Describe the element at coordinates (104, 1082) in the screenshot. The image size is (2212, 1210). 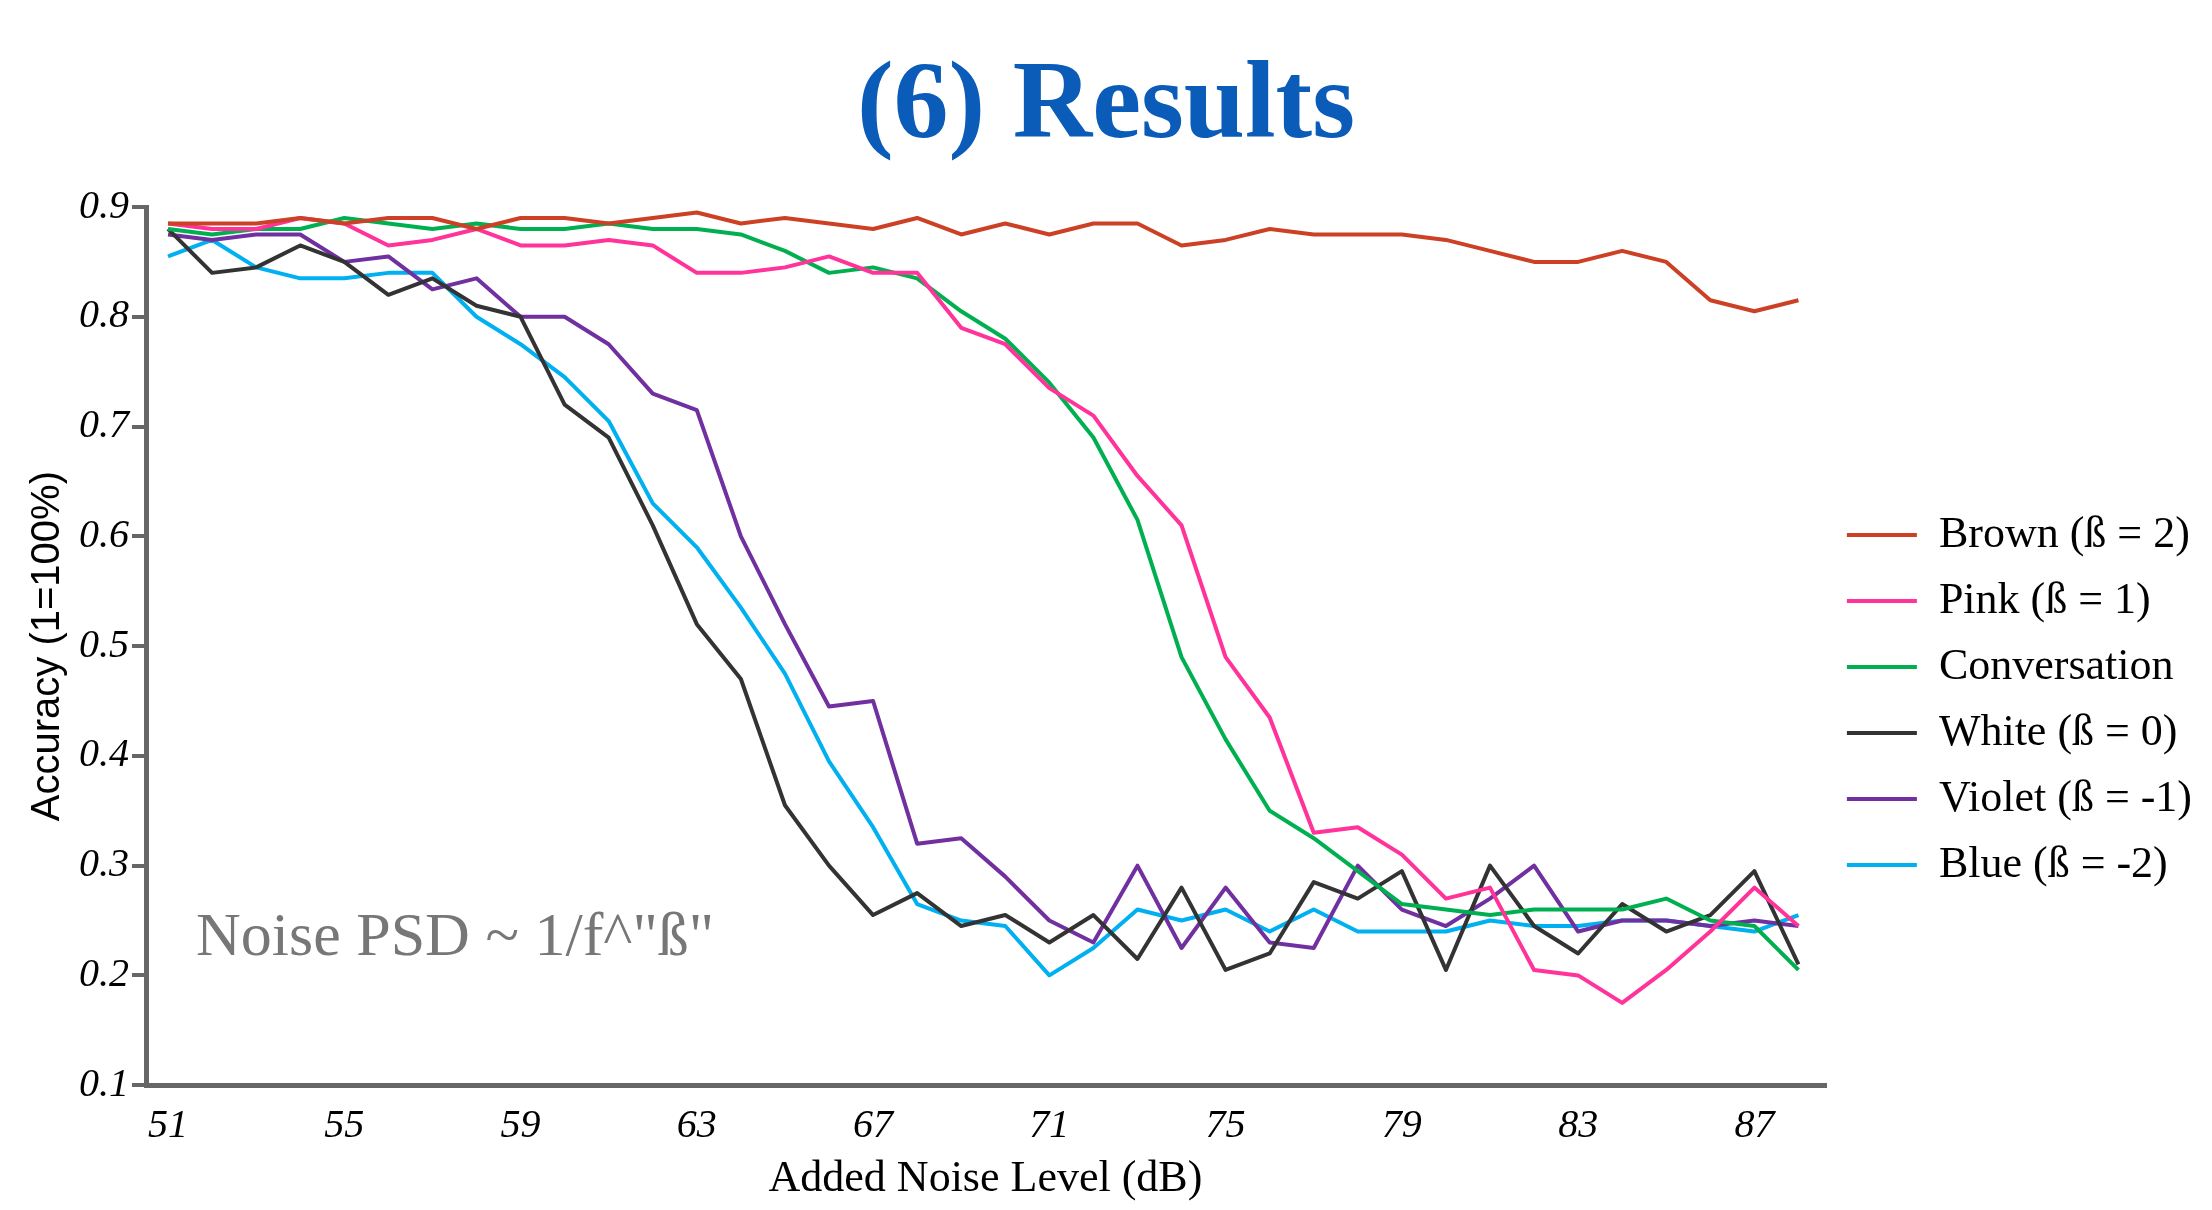
I see `y-tick-label: 0.1` at that location.